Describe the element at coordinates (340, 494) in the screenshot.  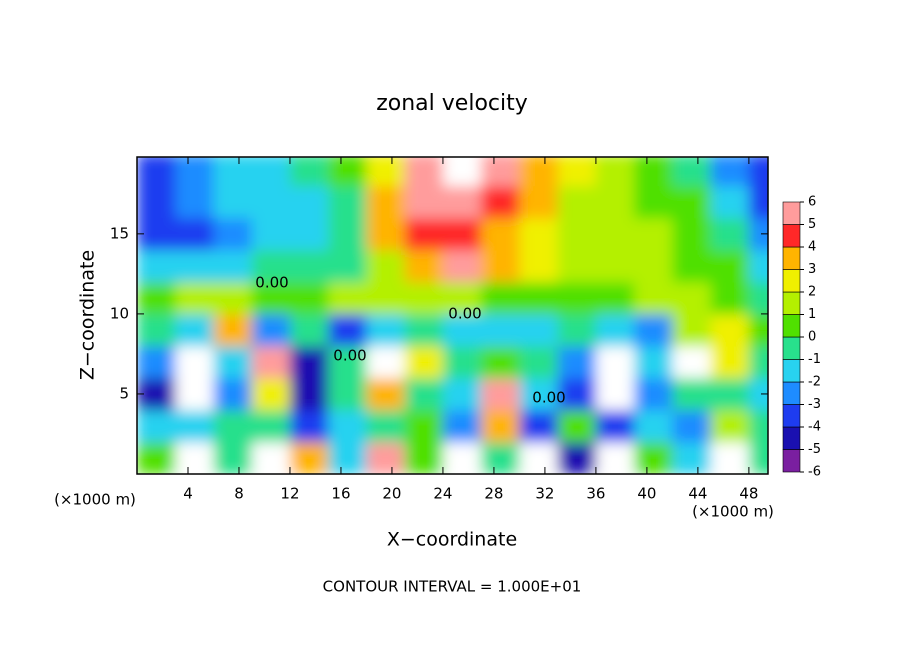
I see `x-tick-label: 16` at that location.